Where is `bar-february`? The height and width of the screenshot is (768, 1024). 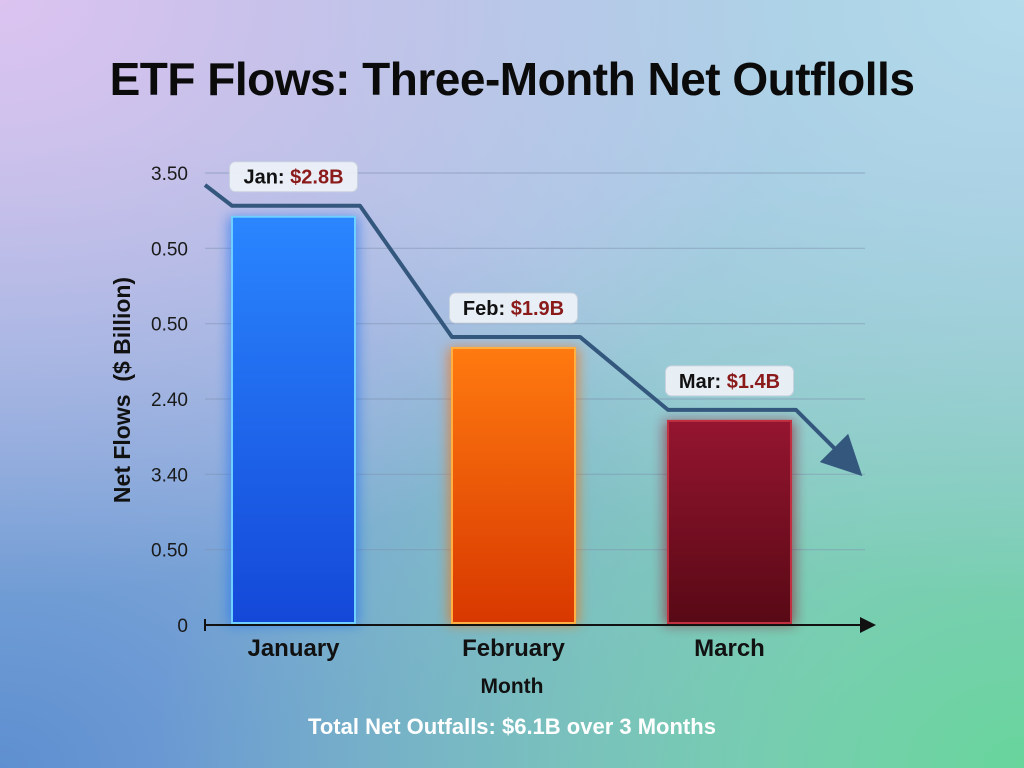 bar-february is located at coordinates (513, 485).